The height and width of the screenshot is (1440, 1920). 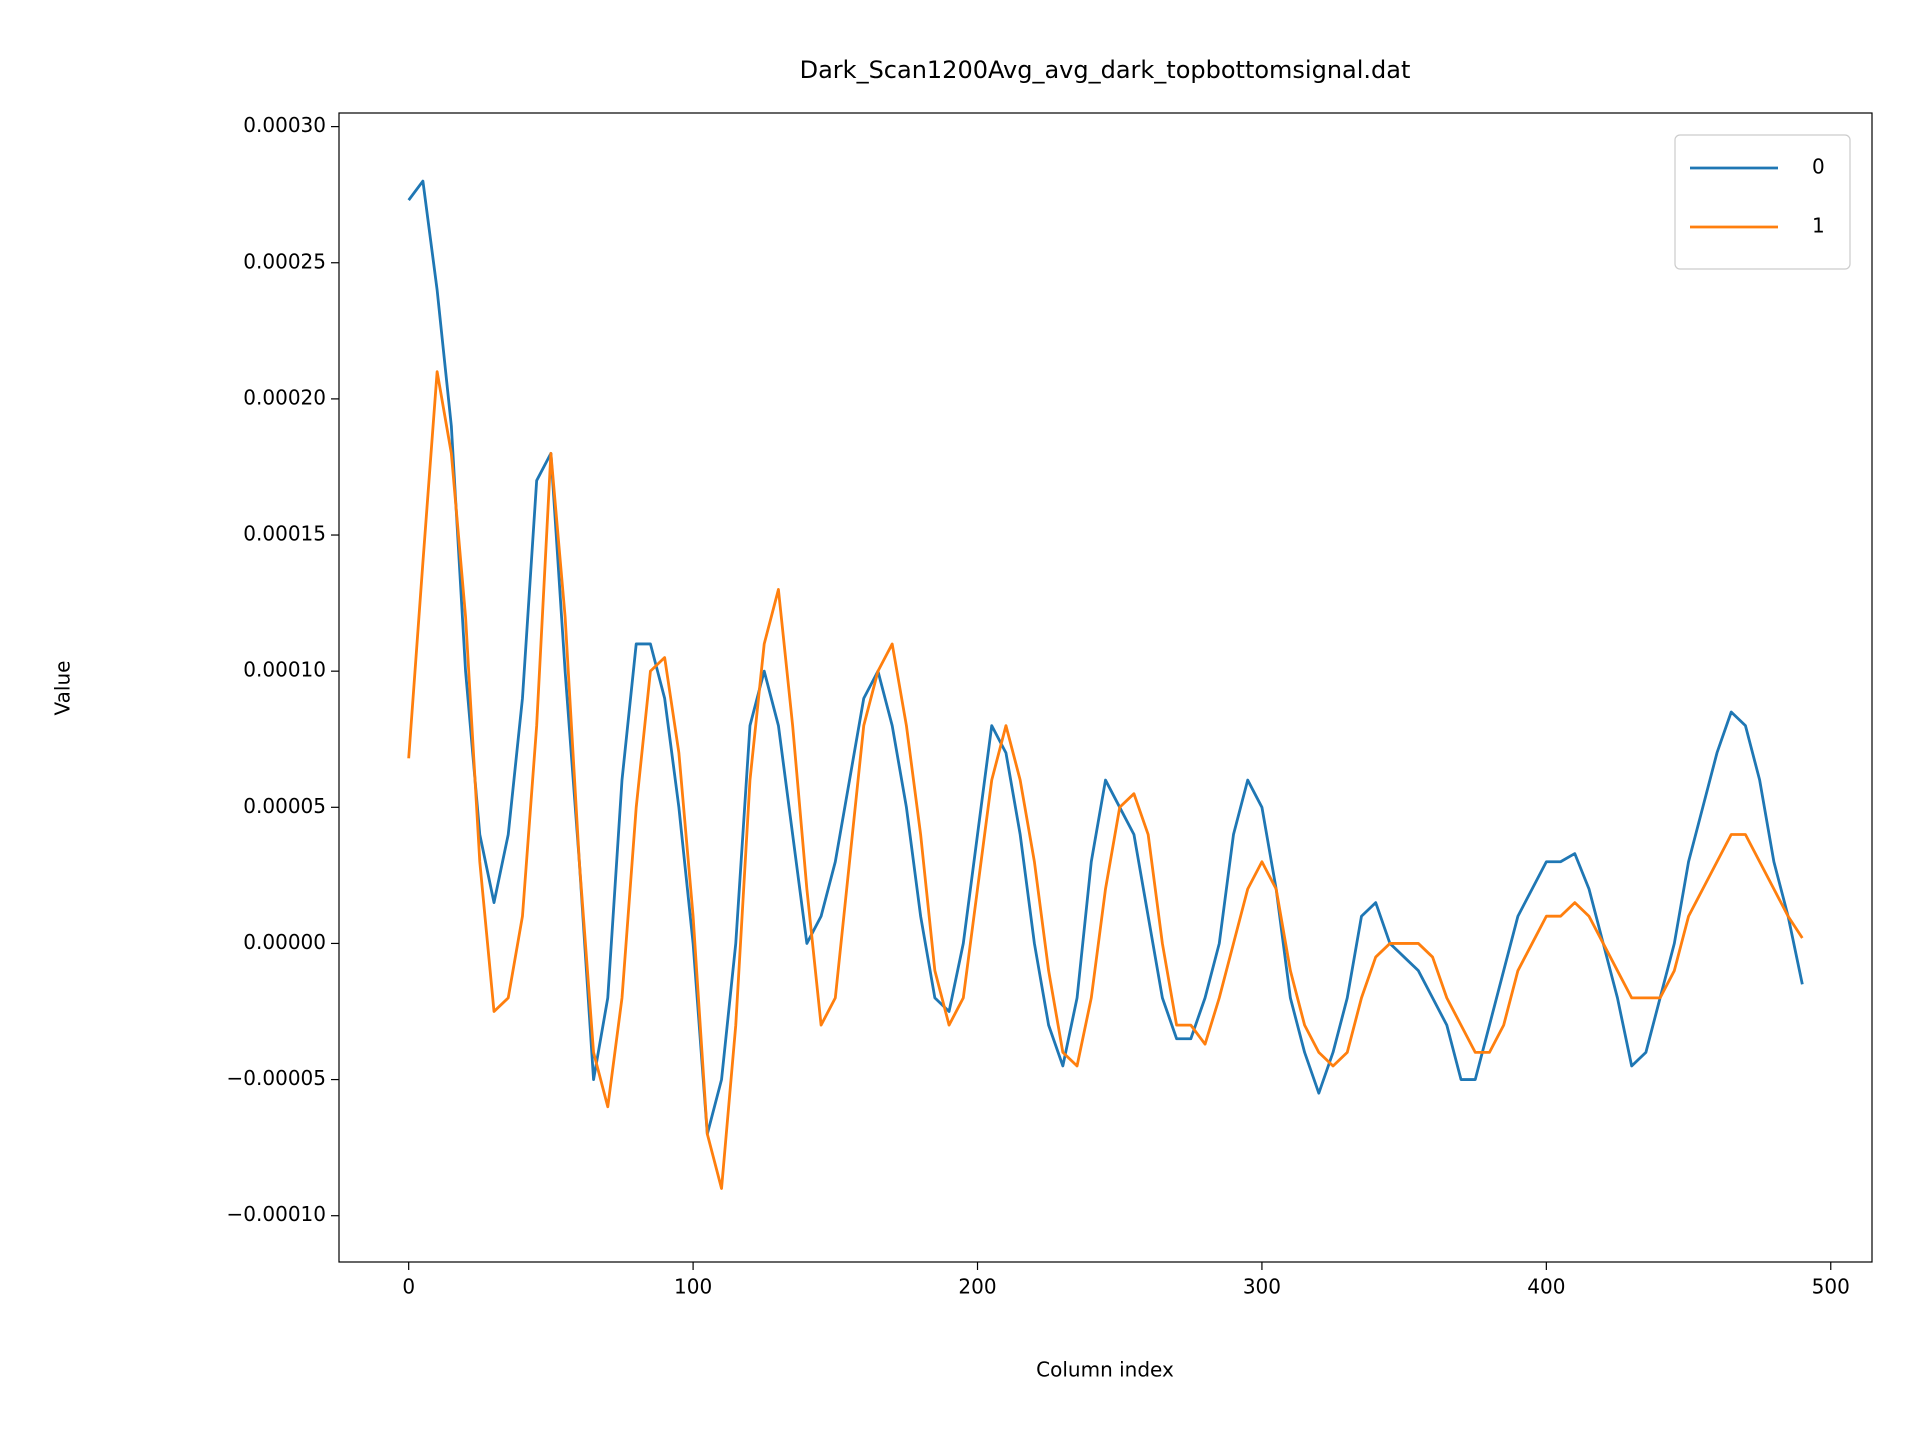 What do you see at coordinates (1818, 226) in the screenshot?
I see `legend-label: 1` at bounding box center [1818, 226].